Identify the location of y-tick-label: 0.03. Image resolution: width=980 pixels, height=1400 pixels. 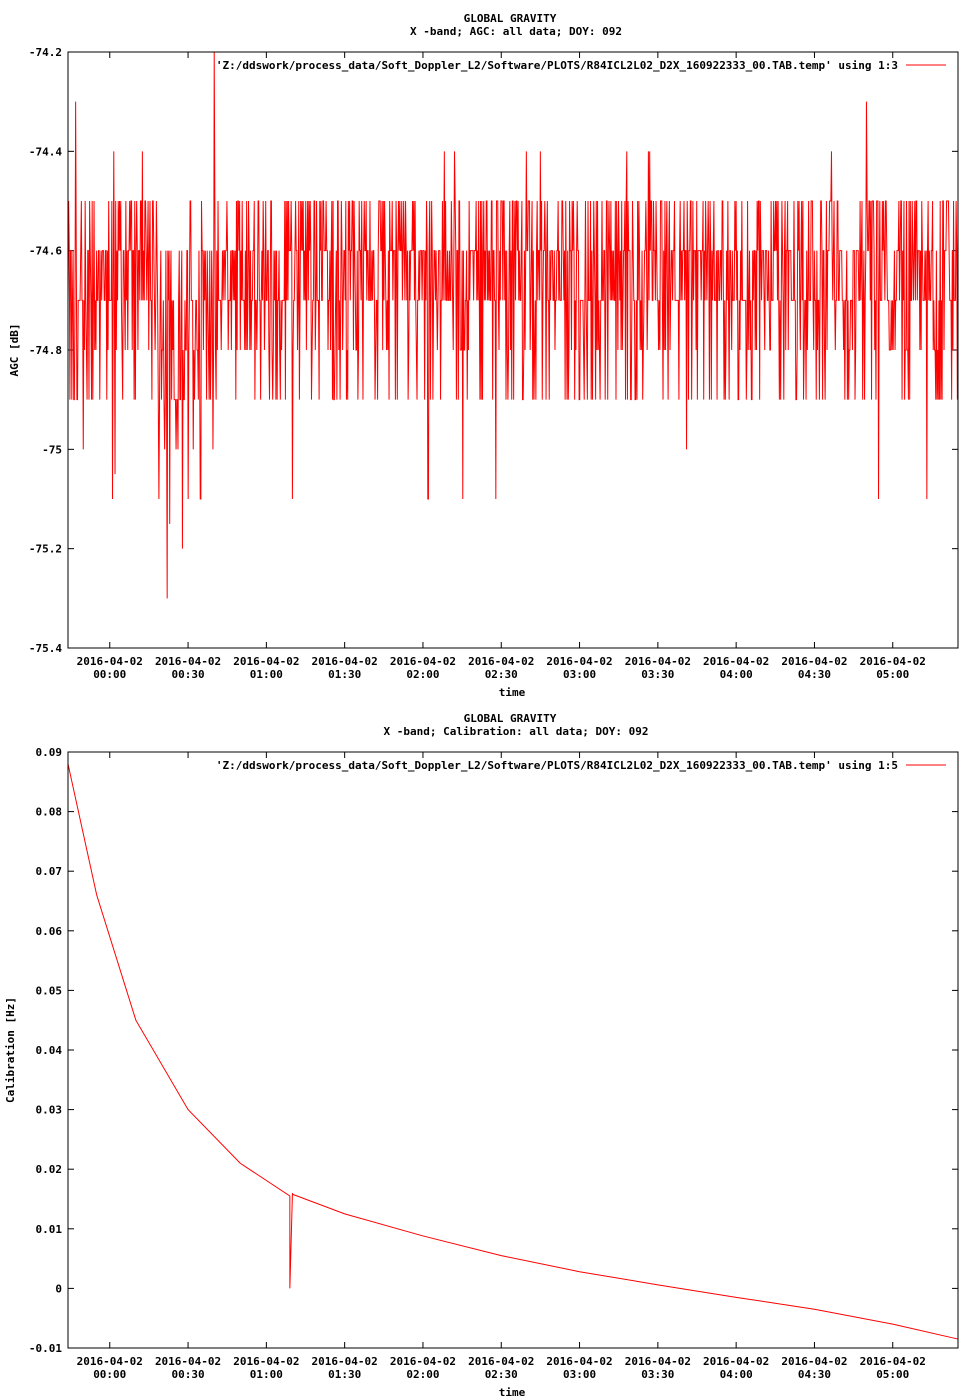
(49, 1110).